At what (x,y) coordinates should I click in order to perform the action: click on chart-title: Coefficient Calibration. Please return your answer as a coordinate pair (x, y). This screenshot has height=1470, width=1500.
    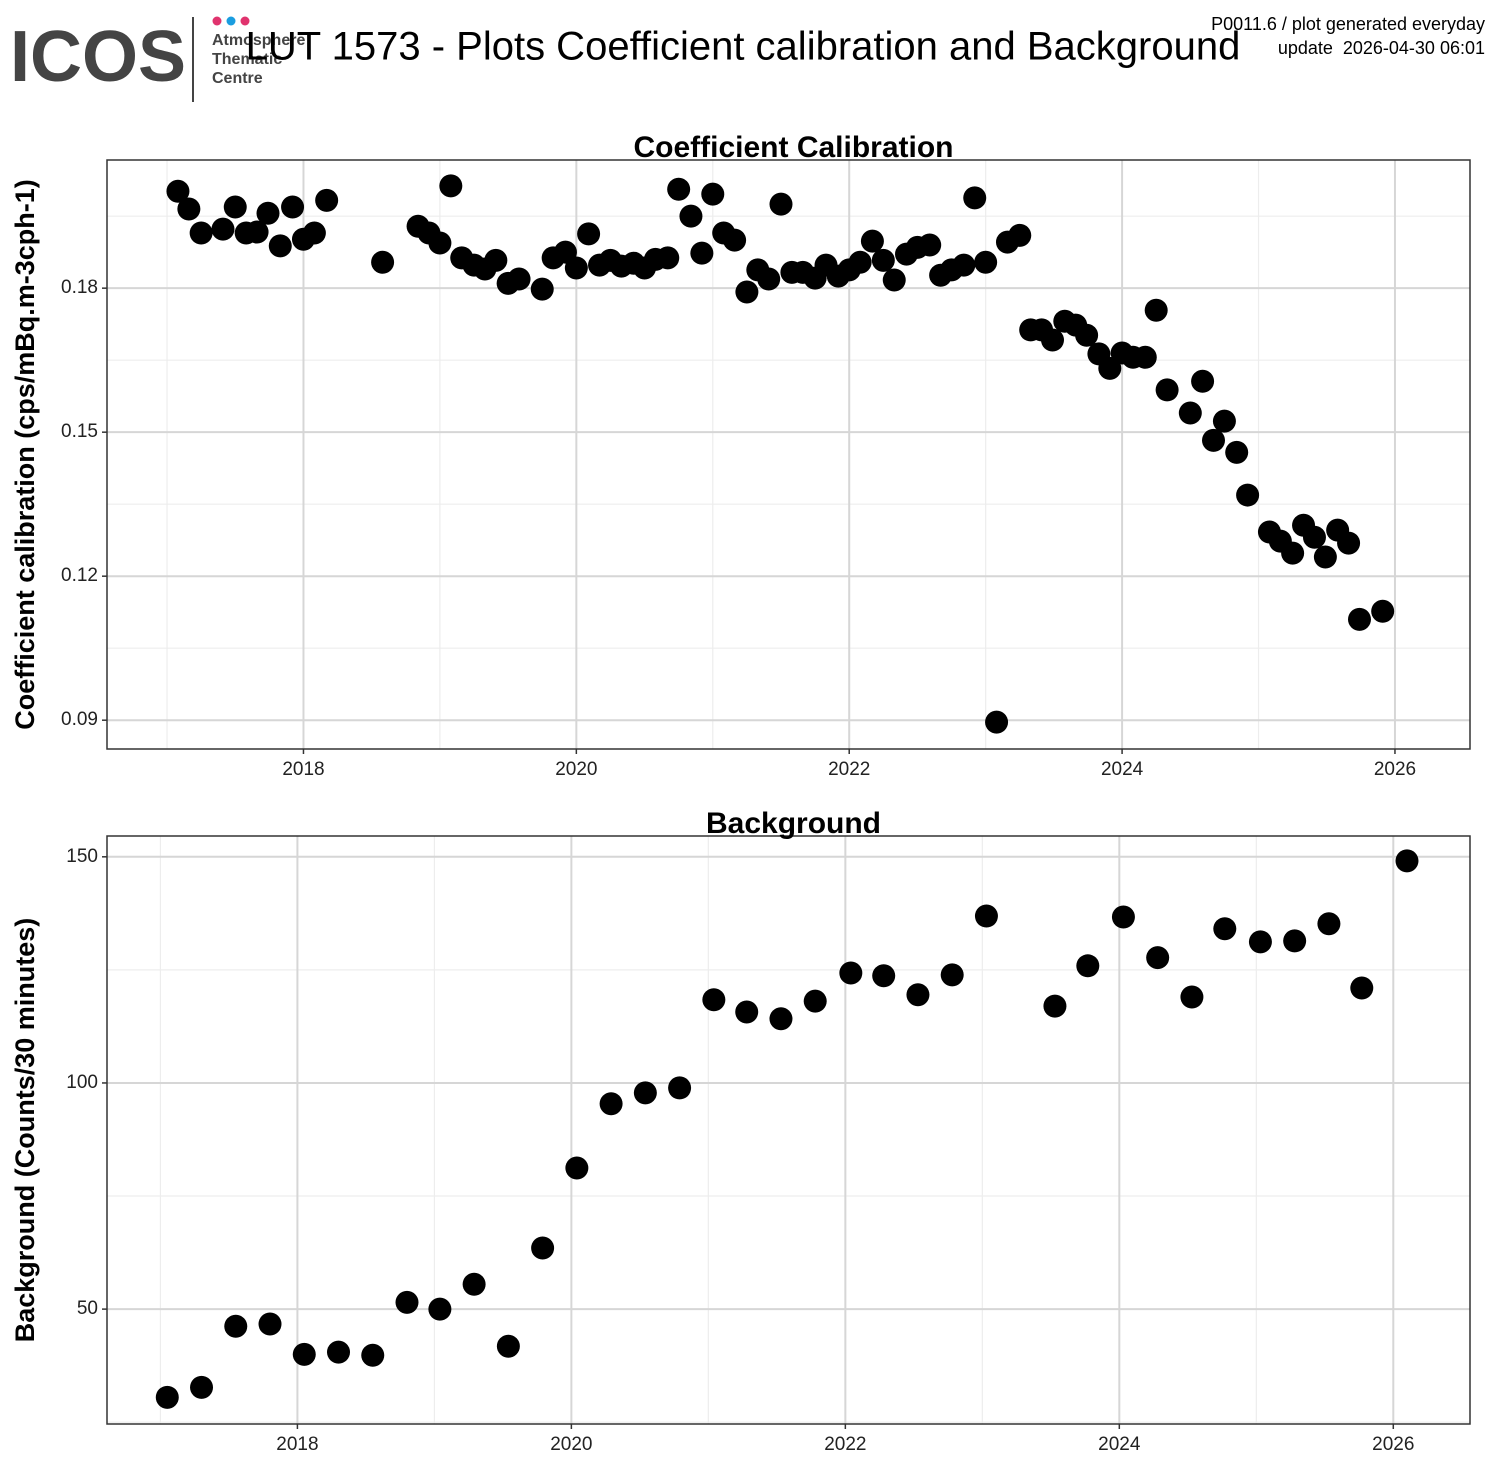
    Looking at the image, I should click on (793, 147).